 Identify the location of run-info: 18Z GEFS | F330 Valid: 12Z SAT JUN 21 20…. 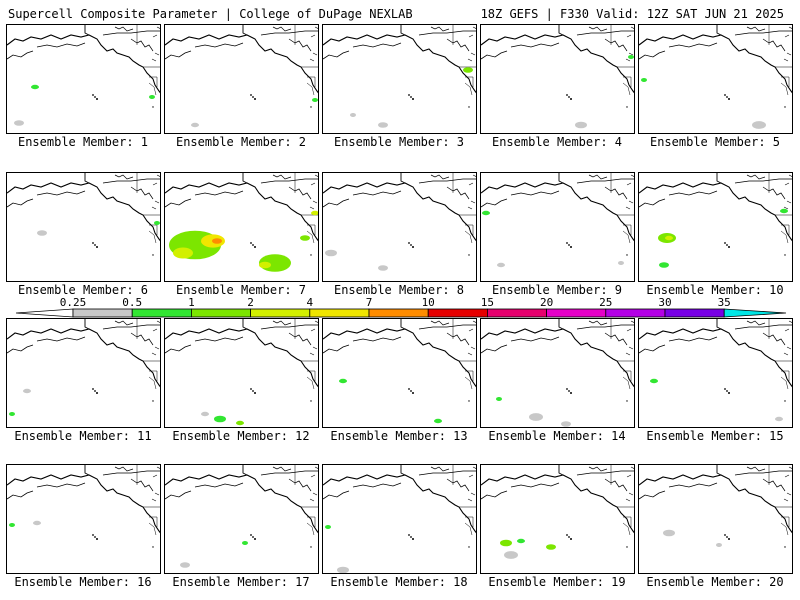
(632, 14).